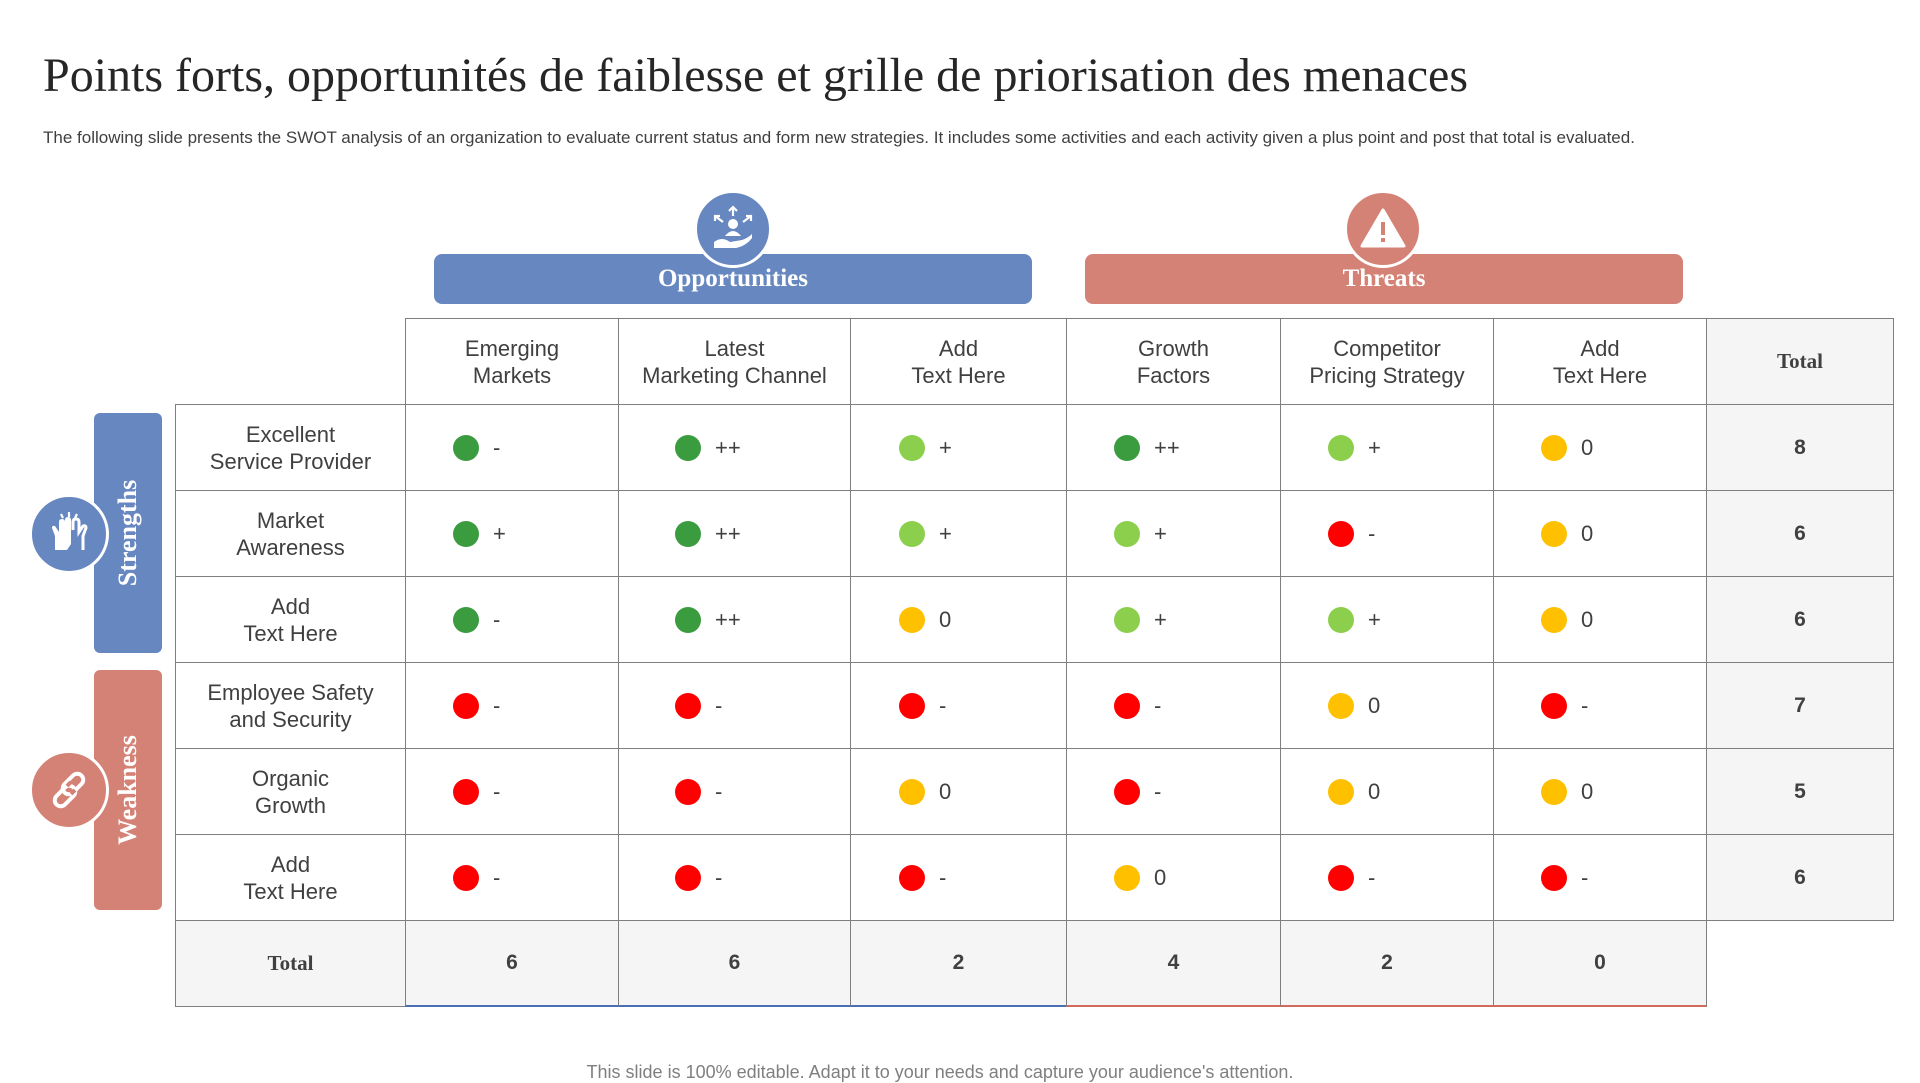 This screenshot has height=1083, width=1920. Describe the element at coordinates (290, 434) in the screenshot. I see `label-line-1: Excellent` at that location.